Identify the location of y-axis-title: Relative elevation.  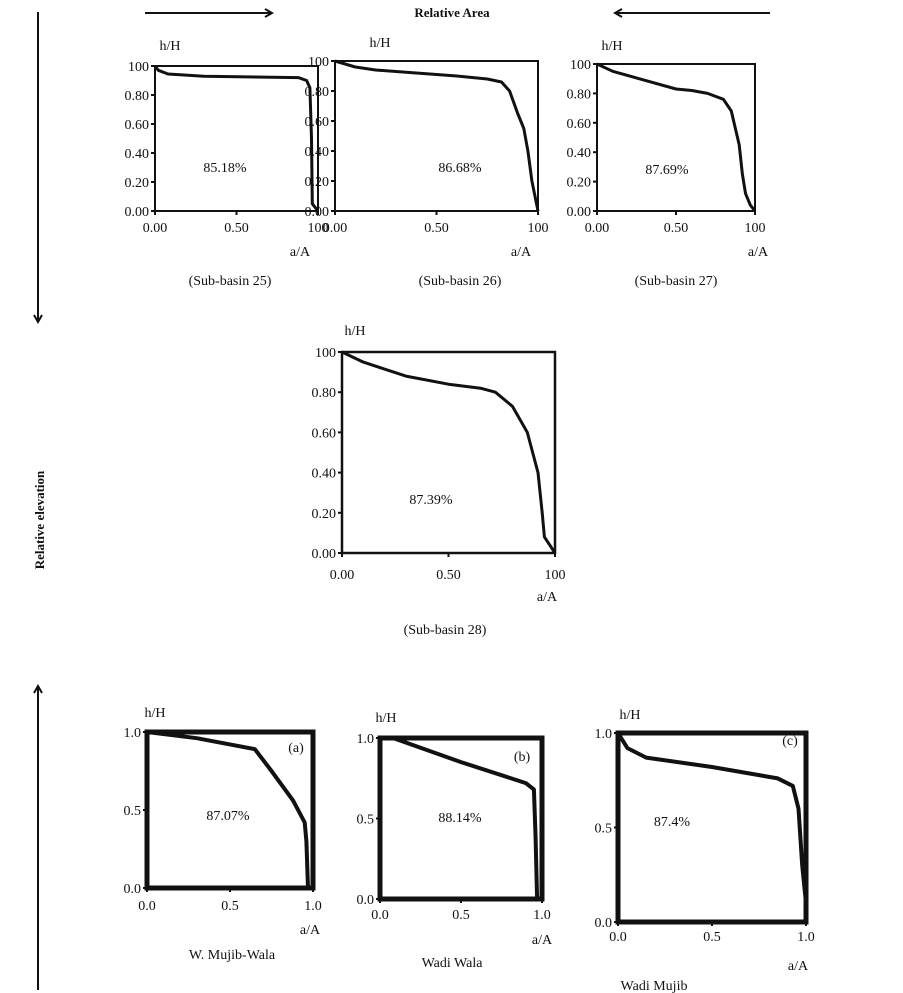
(39, 519).